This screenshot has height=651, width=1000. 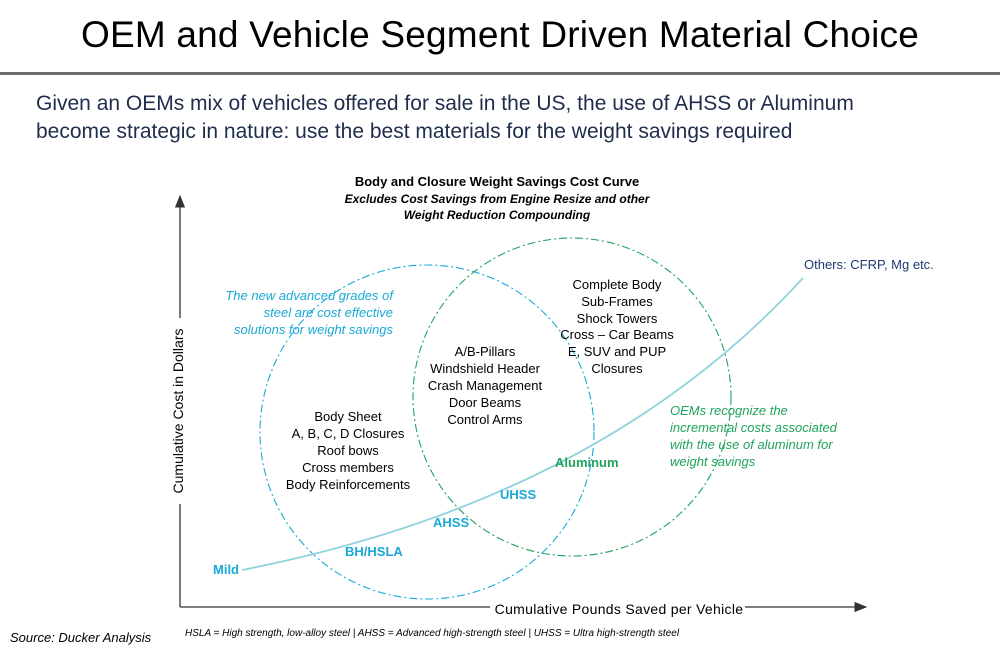 I want to click on label-others: Others: CFRP, Mg etc., so click(x=869, y=264).